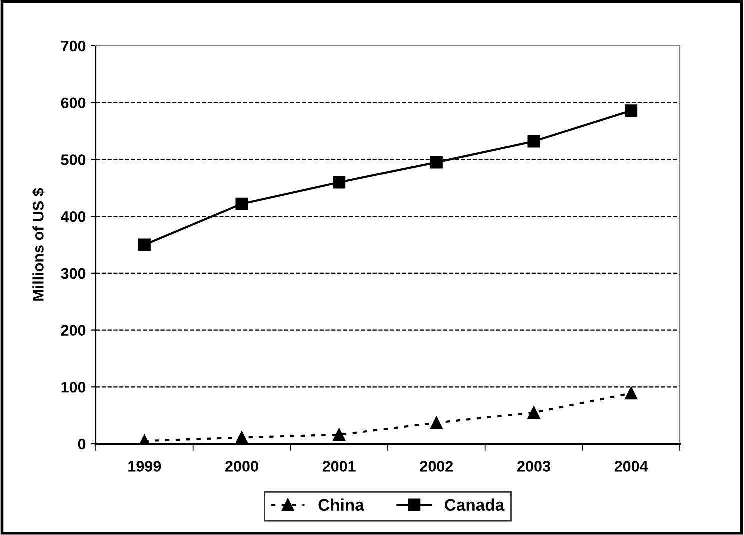 The width and height of the screenshot is (744, 535). I want to click on y-tick-label: 500, so click(73, 160).